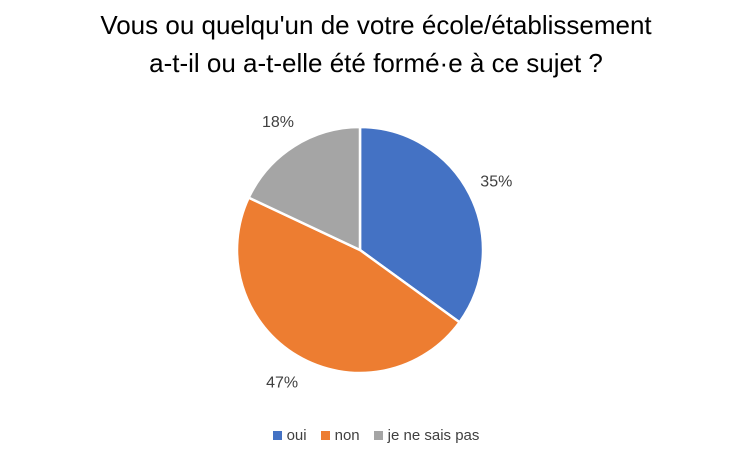 This screenshot has height=456, width=752. What do you see at coordinates (496, 182) in the screenshot?
I see `data-label-oui: 35%` at bounding box center [496, 182].